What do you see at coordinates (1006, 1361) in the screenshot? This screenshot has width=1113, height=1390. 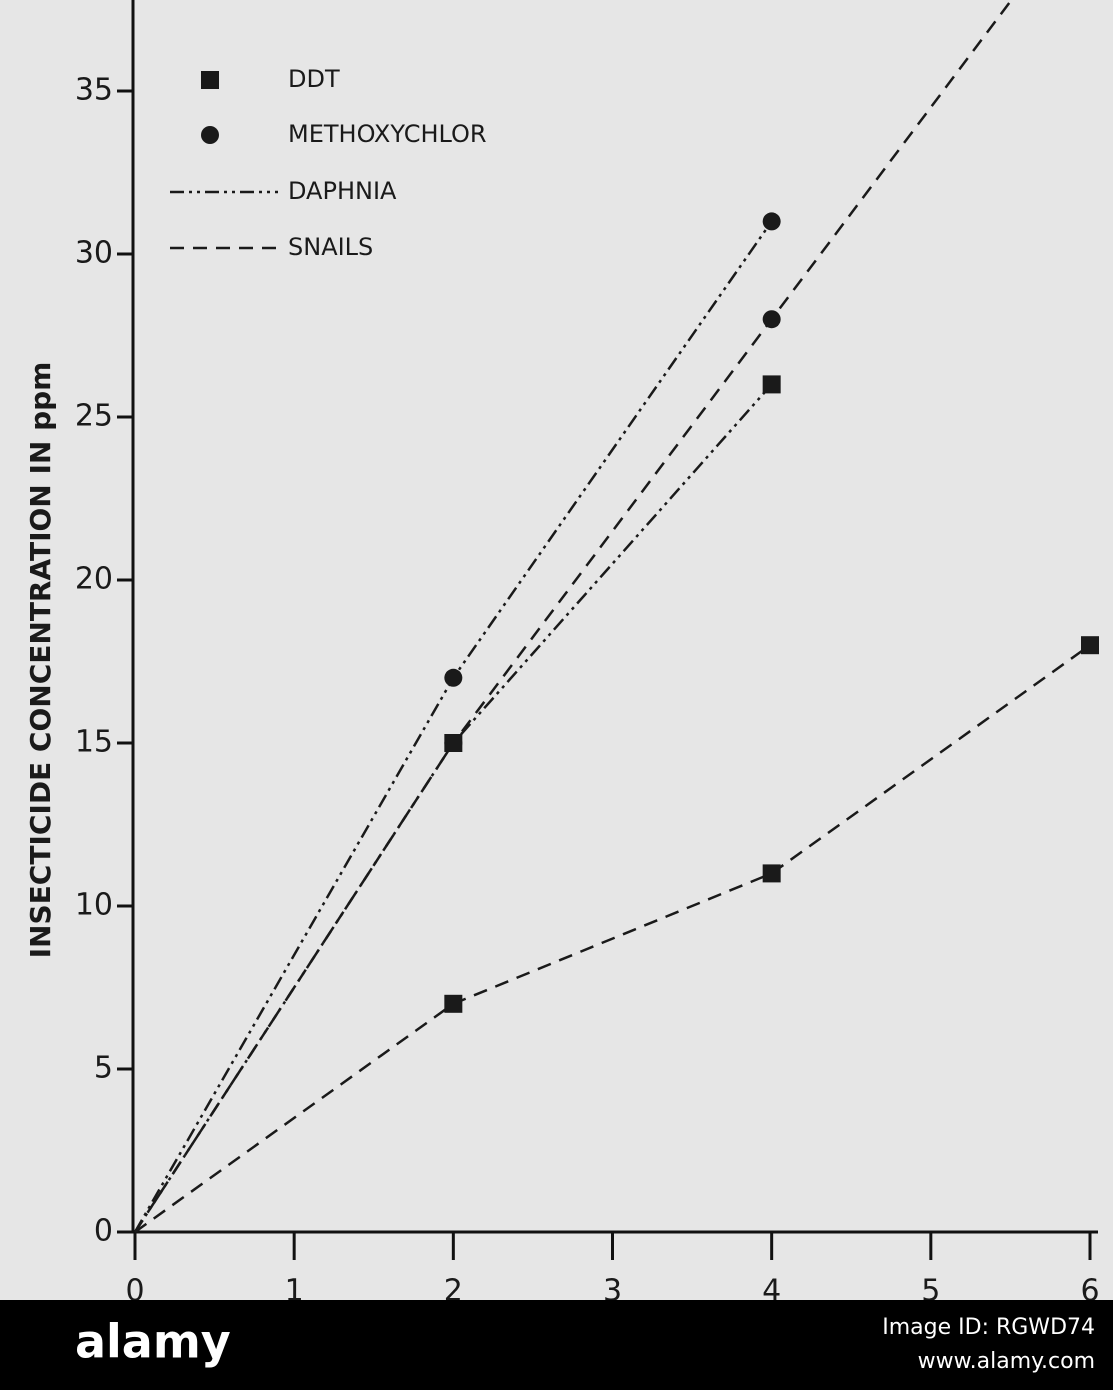 I see `footer-url: www.alamy.com` at bounding box center [1006, 1361].